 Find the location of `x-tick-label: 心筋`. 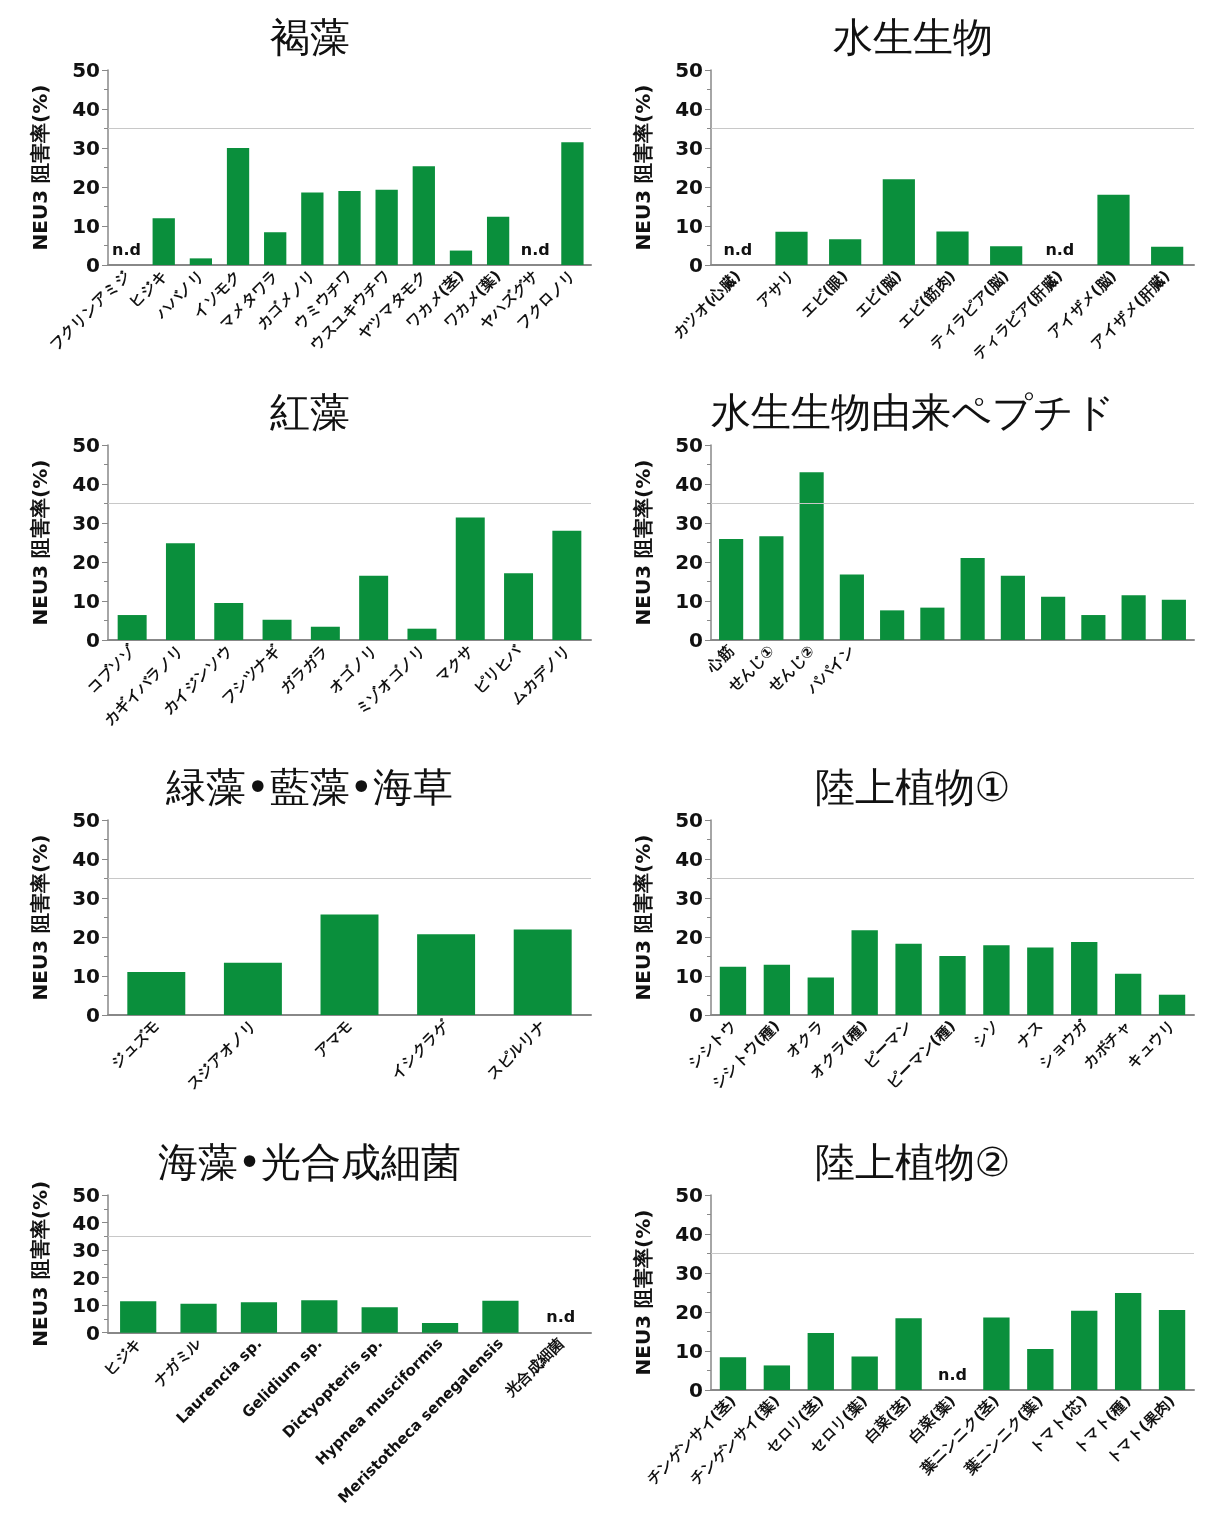

x-tick-label: 心筋 is located at coordinates (720, 659).